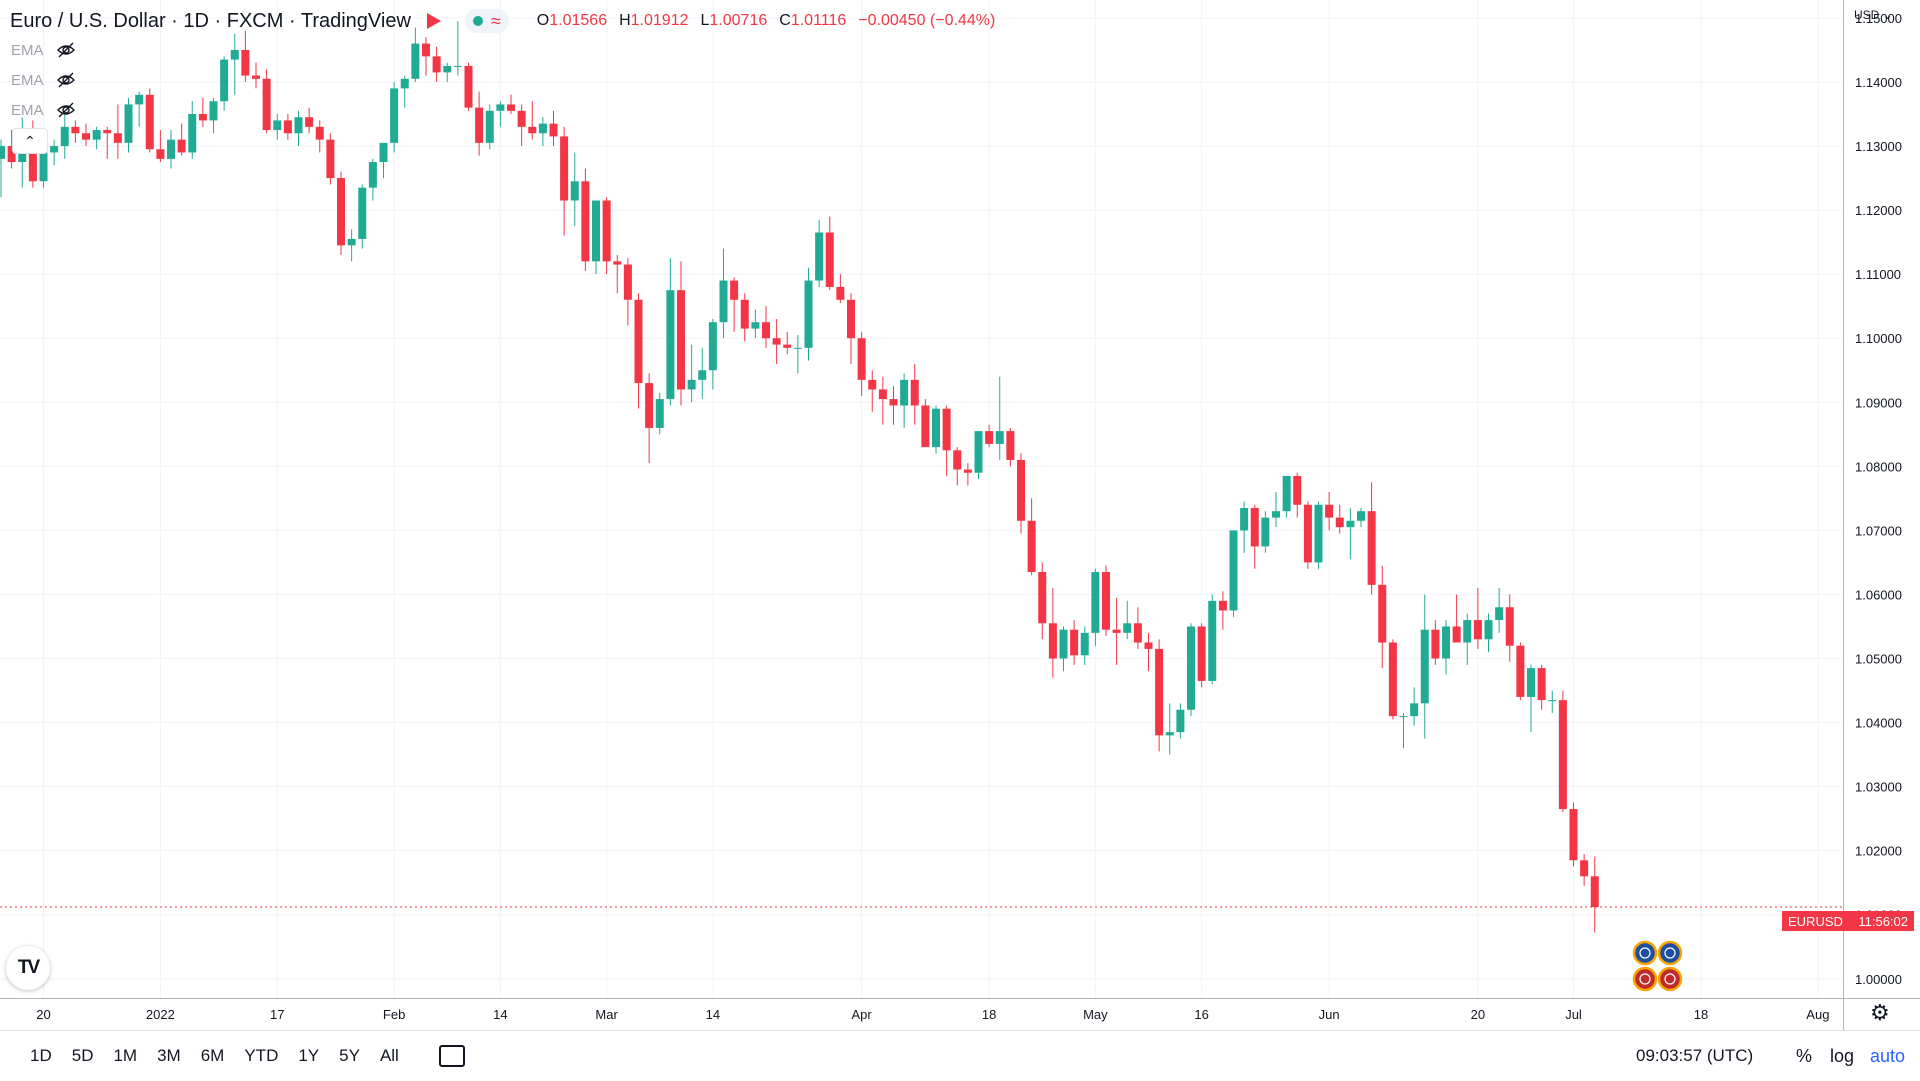  What do you see at coordinates (309, 1055) in the screenshot?
I see `timeframe-1y: 1Y` at bounding box center [309, 1055].